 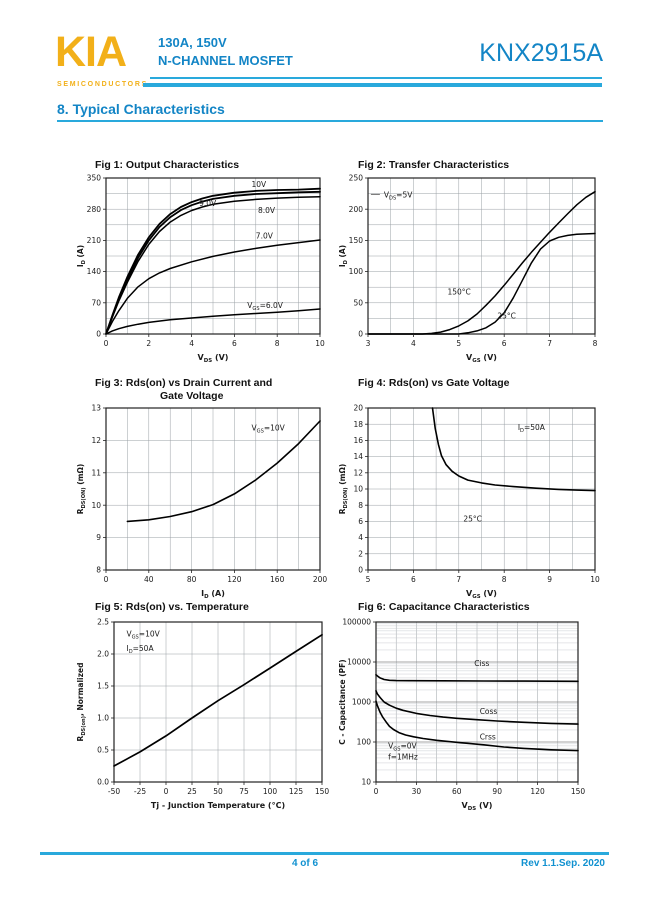 I want to click on svg-text: 13, so click(x=96, y=408).